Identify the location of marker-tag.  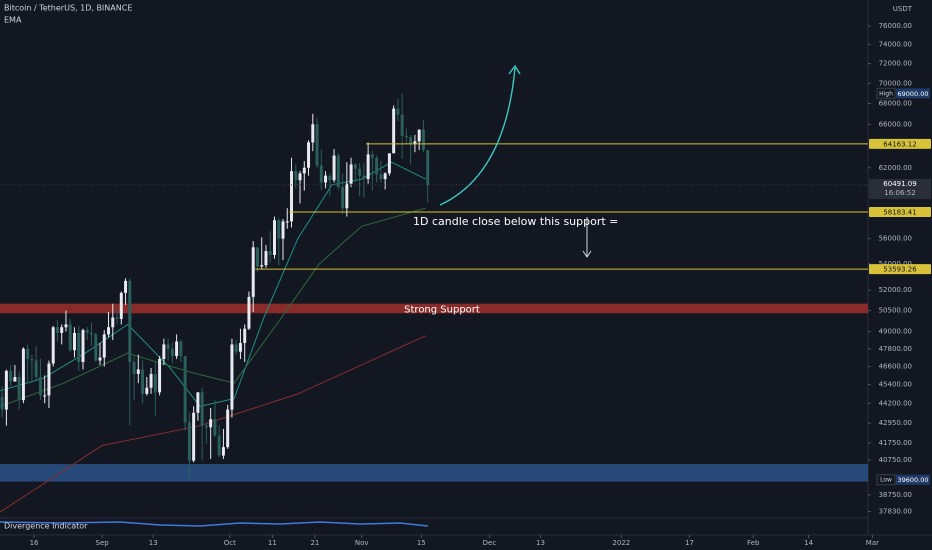
(913, 93).